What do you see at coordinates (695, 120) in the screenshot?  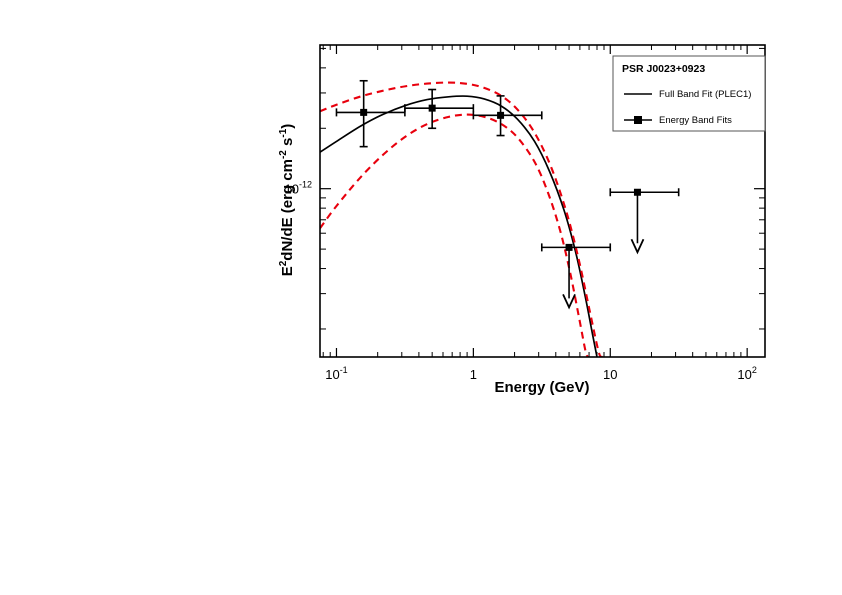 I see `legend-label-energy-band-fits: Energy Band Fits` at bounding box center [695, 120].